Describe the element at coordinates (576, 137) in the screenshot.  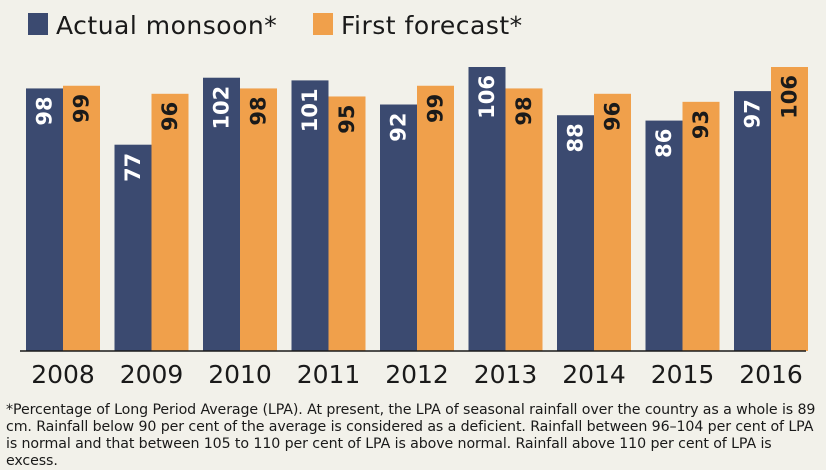
I see `bar-label-actual-2014: 88` at that location.